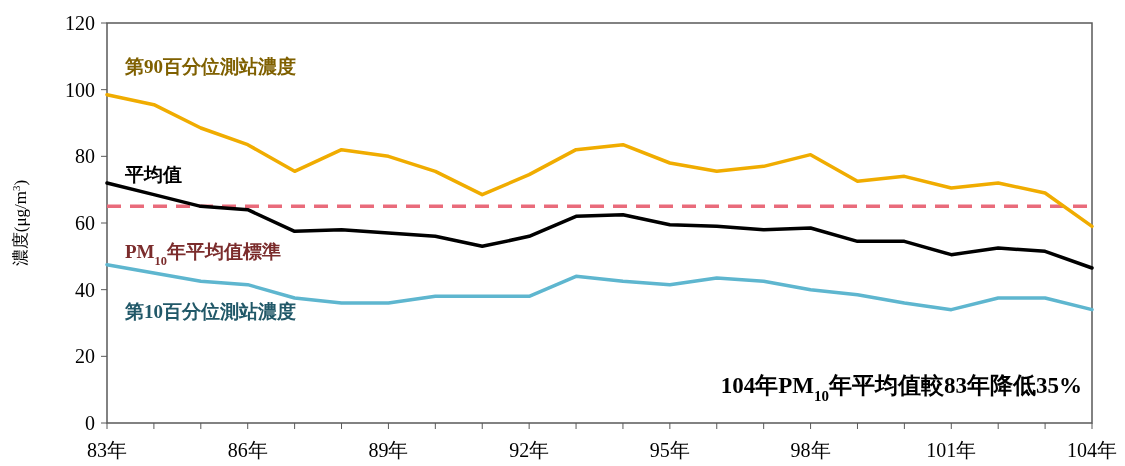  What do you see at coordinates (90, 423) in the screenshot?
I see `y-tick-label: 0` at bounding box center [90, 423].